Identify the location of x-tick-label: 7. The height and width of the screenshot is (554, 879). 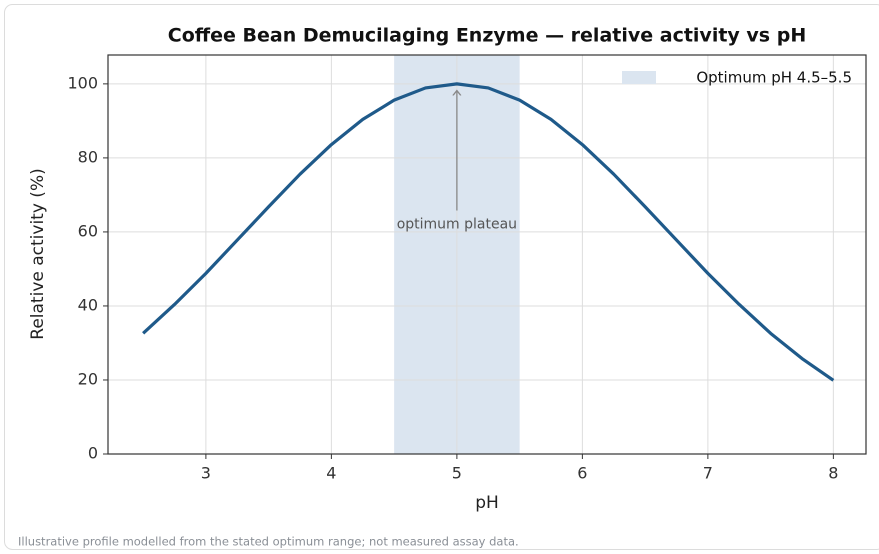
(708, 473).